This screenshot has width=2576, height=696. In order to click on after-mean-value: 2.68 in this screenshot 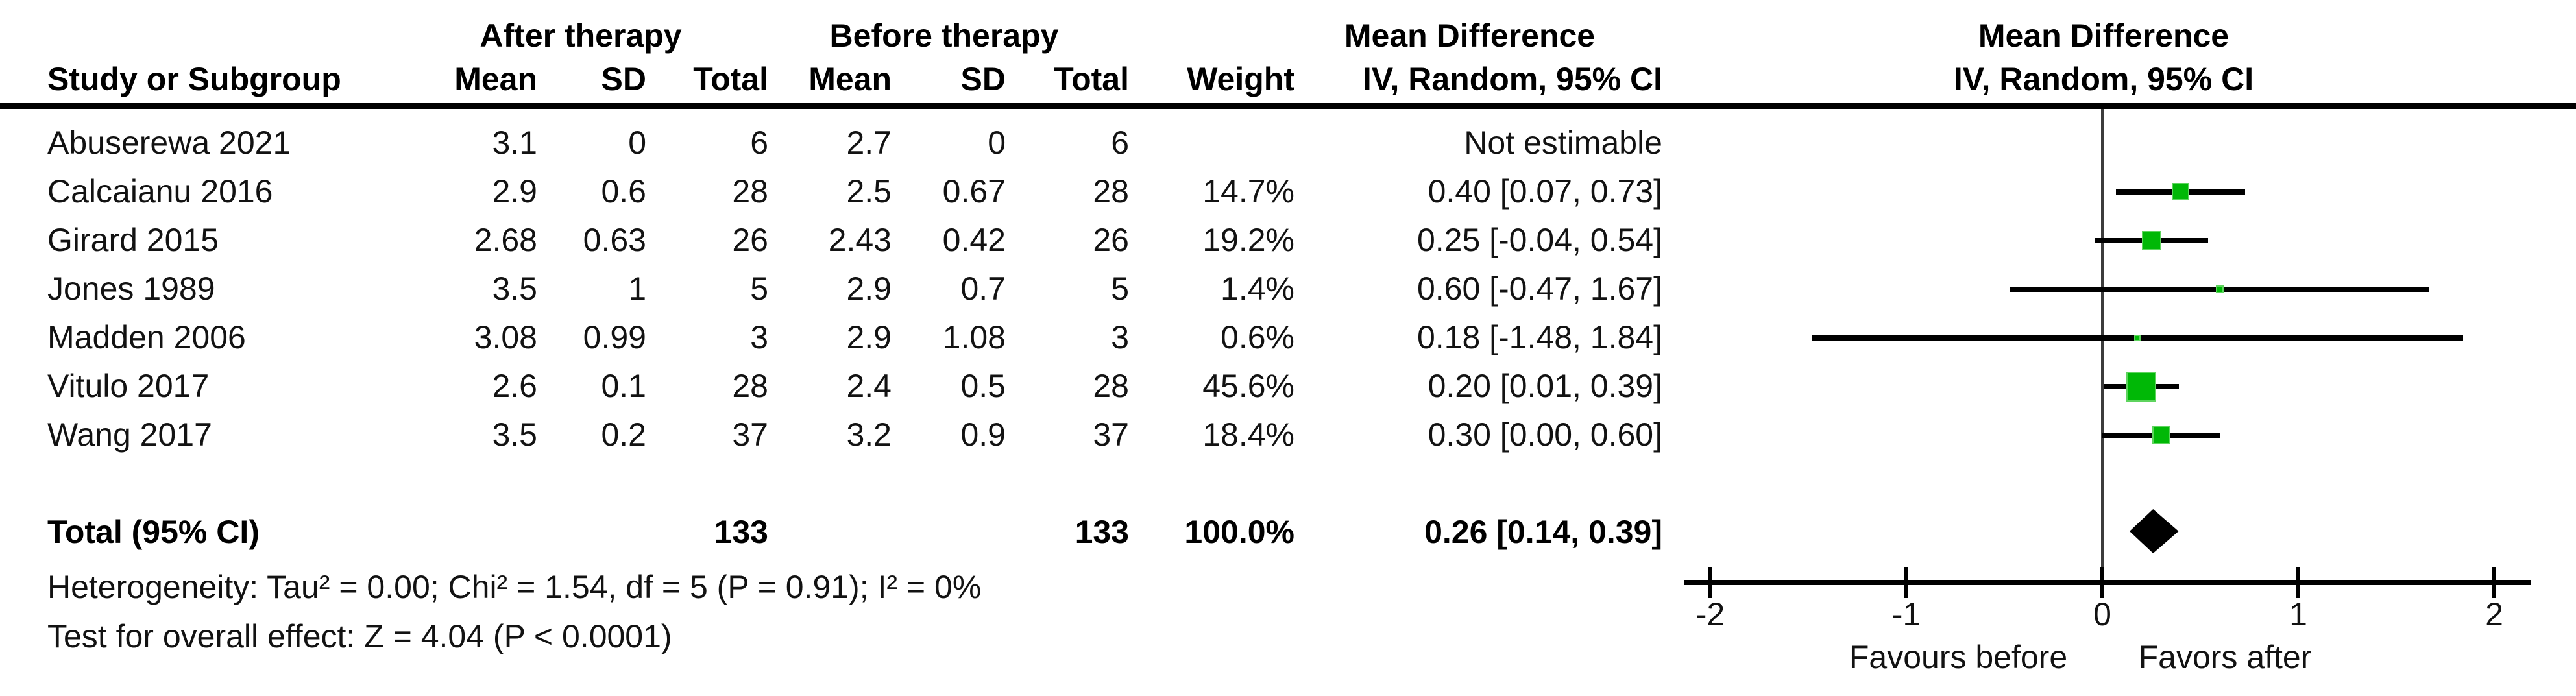, I will do `click(505, 240)`.